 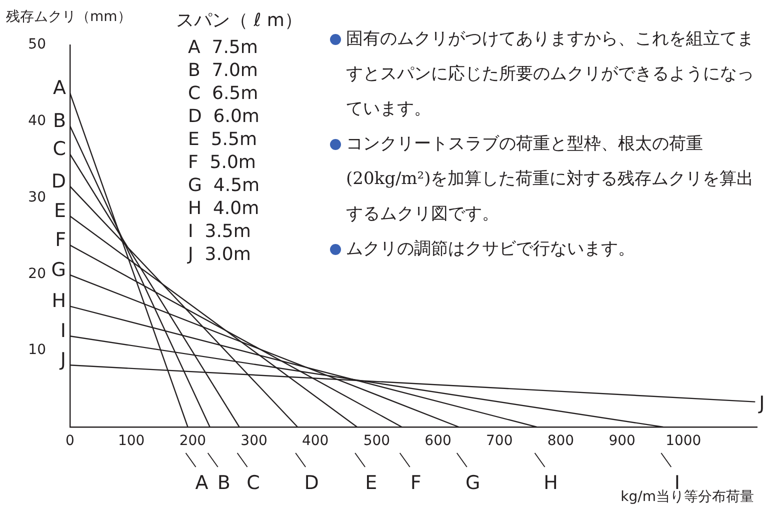 What do you see at coordinates (59, 301) in the screenshot?
I see `text: H` at bounding box center [59, 301].